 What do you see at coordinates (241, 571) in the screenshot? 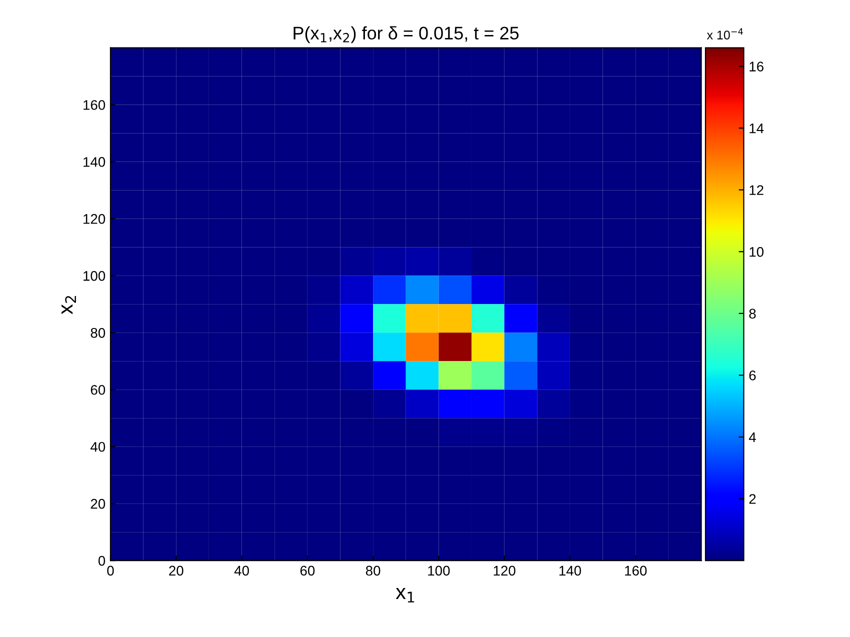
I see `x-tick-label: 40` at bounding box center [241, 571].